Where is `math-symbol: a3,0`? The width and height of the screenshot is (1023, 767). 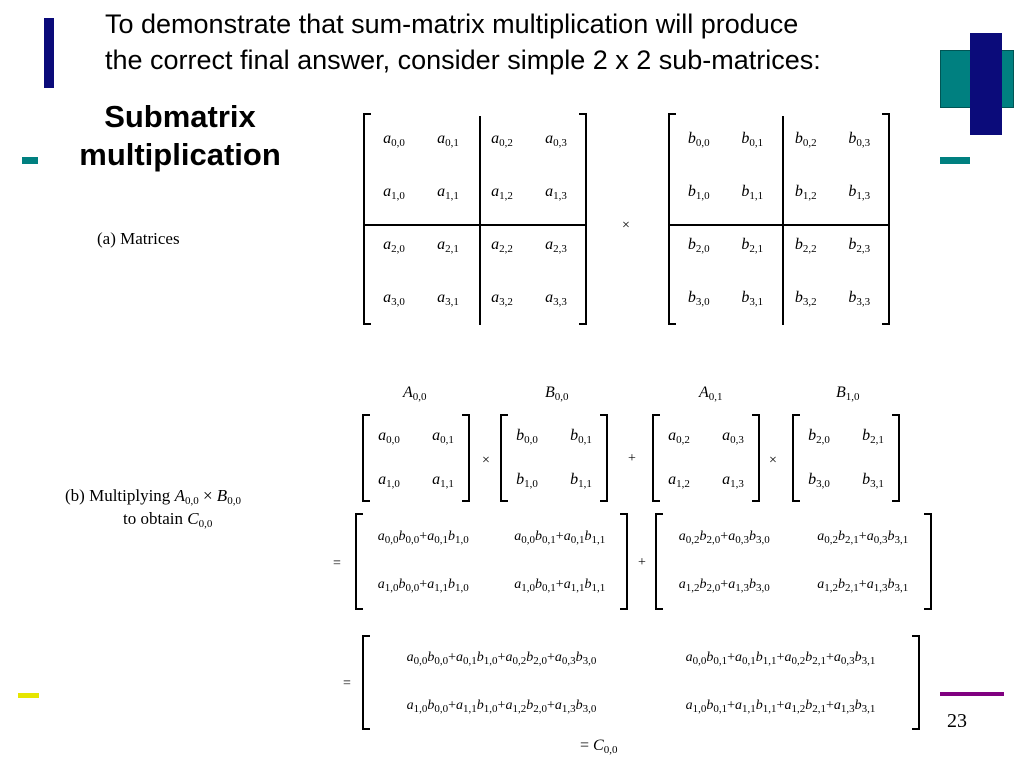
math-symbol: a3,0 is located at coordinates (394, 298).